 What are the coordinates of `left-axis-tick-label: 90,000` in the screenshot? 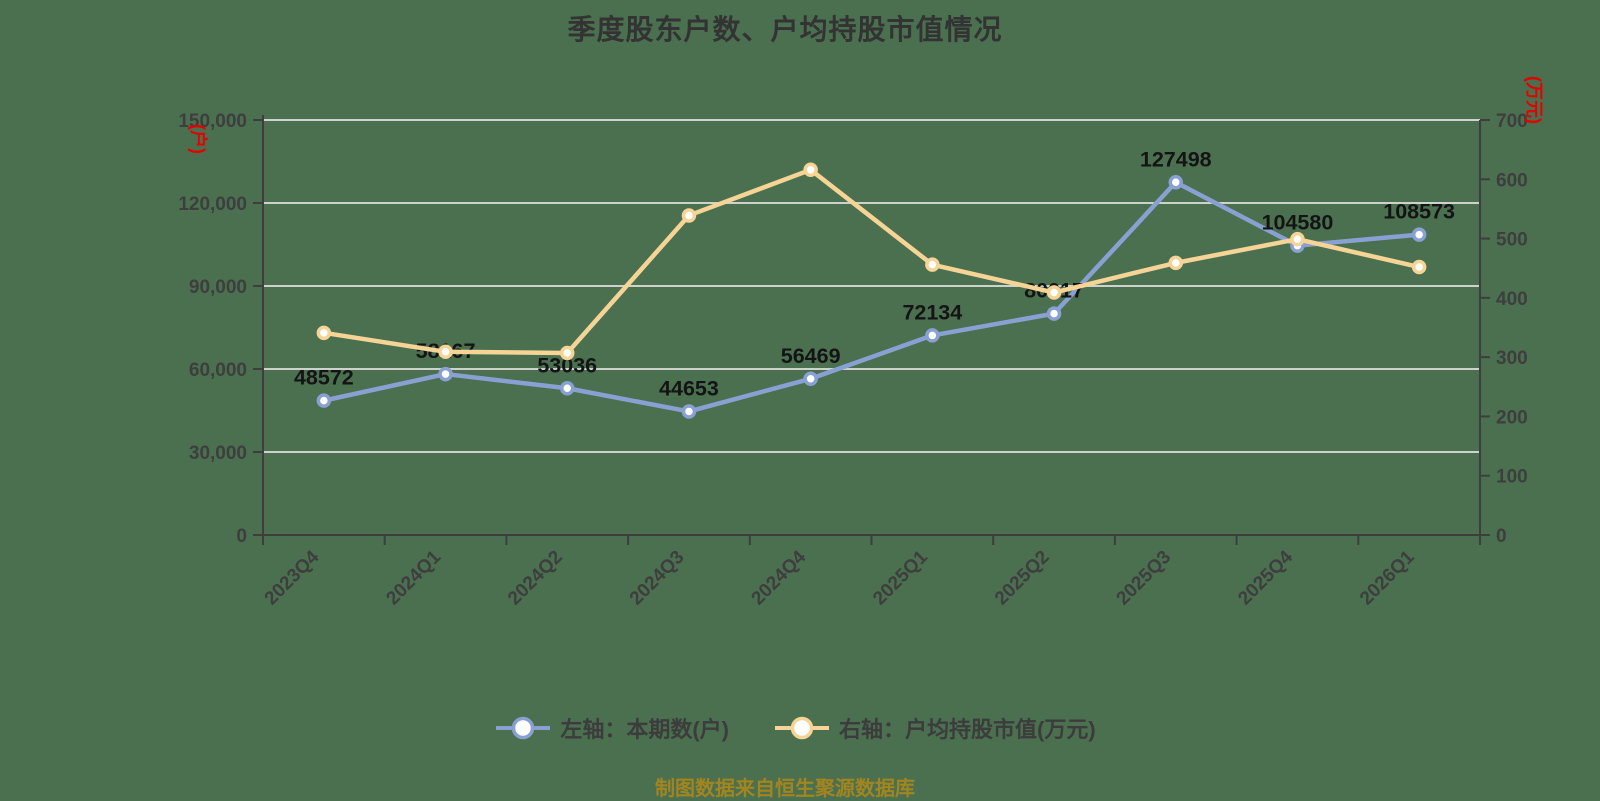 It's located at (218, 287).